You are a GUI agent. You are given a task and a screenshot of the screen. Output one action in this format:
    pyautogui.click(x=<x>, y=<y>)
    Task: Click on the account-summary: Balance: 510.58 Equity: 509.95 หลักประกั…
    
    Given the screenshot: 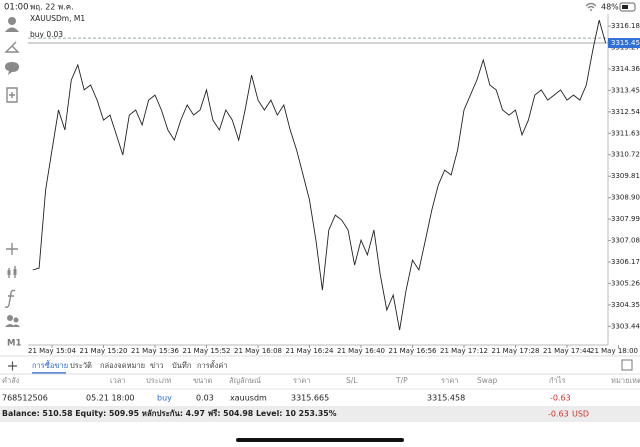 What is the action you would take?
    pyautogui.click(x=169, y=413)
    